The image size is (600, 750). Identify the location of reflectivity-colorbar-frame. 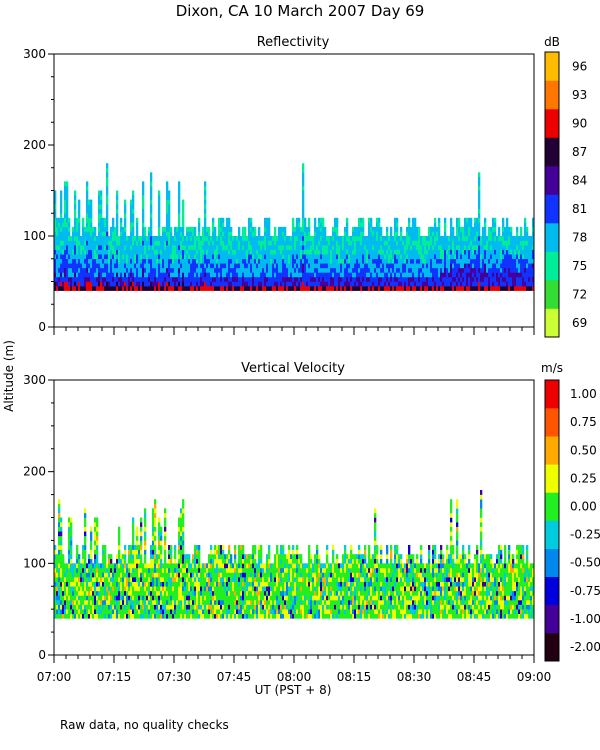
(552, 194).